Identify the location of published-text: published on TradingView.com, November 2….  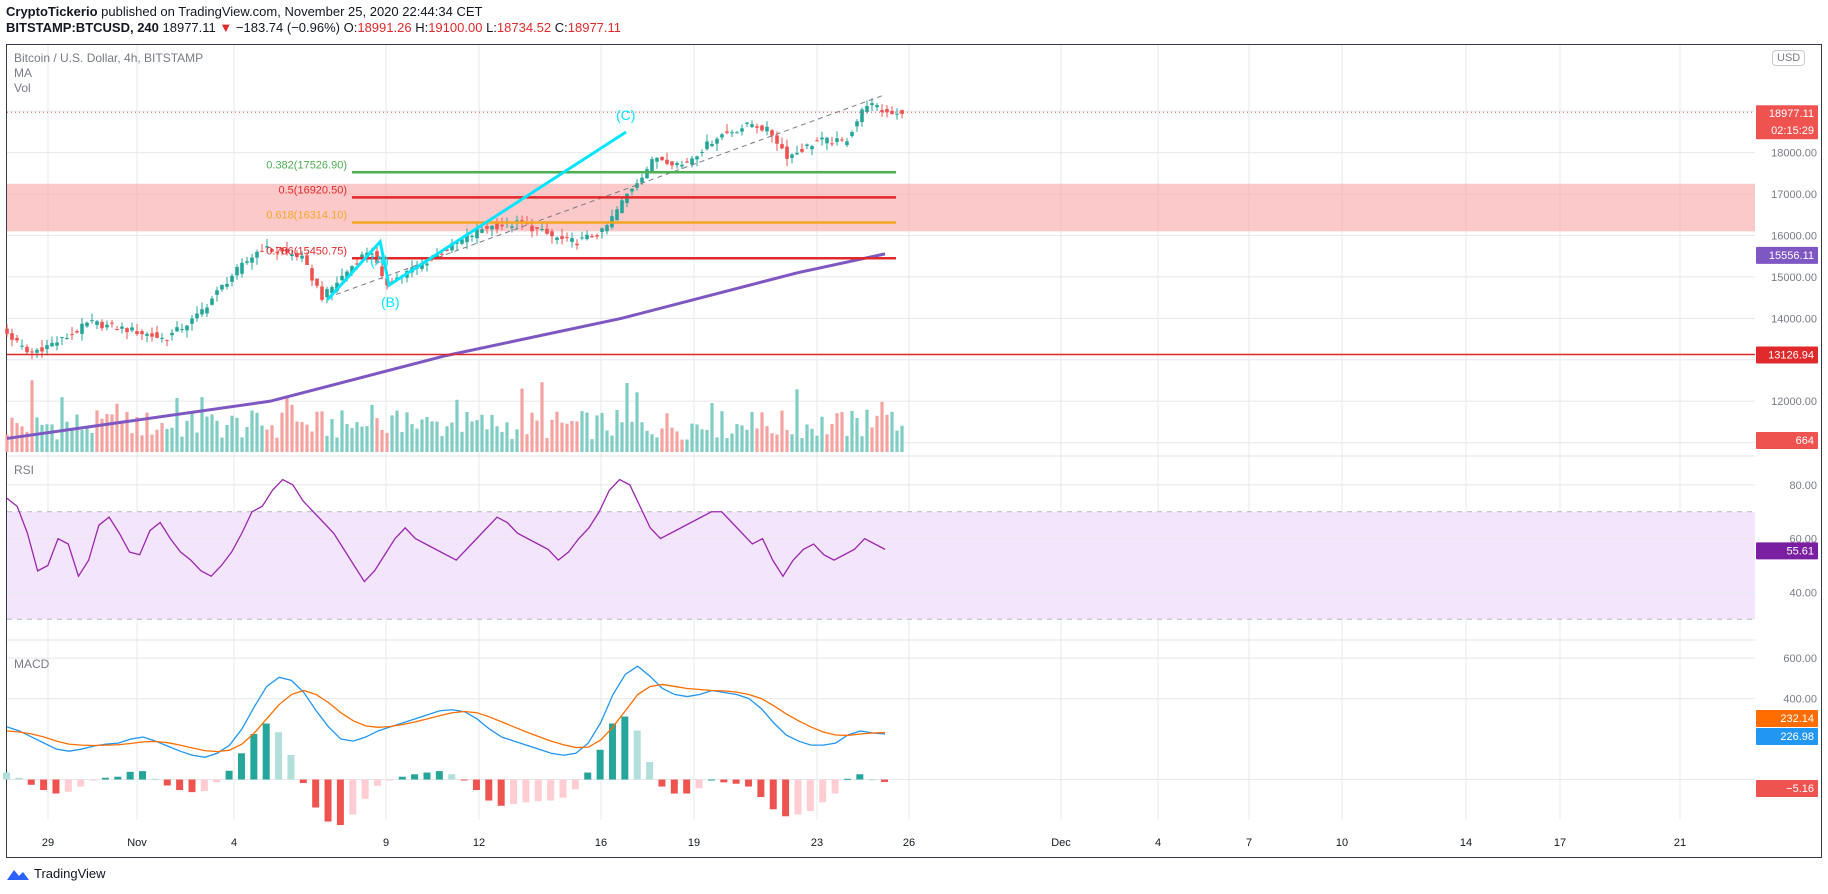
(292, 11).